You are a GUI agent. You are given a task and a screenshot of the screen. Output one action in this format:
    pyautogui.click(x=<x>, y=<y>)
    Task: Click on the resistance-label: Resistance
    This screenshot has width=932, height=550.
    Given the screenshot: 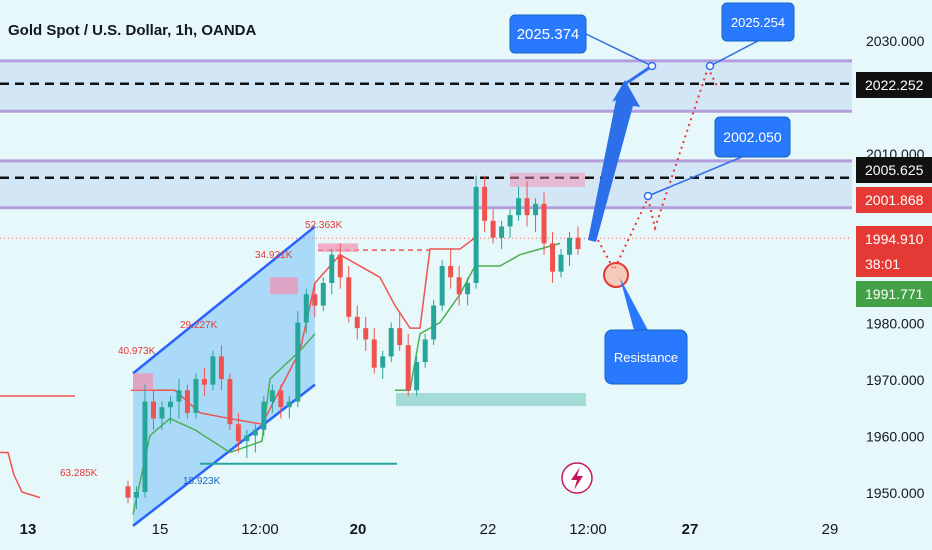 What is the action you would take?
    pyautogui.click(x=646, y=357)
    